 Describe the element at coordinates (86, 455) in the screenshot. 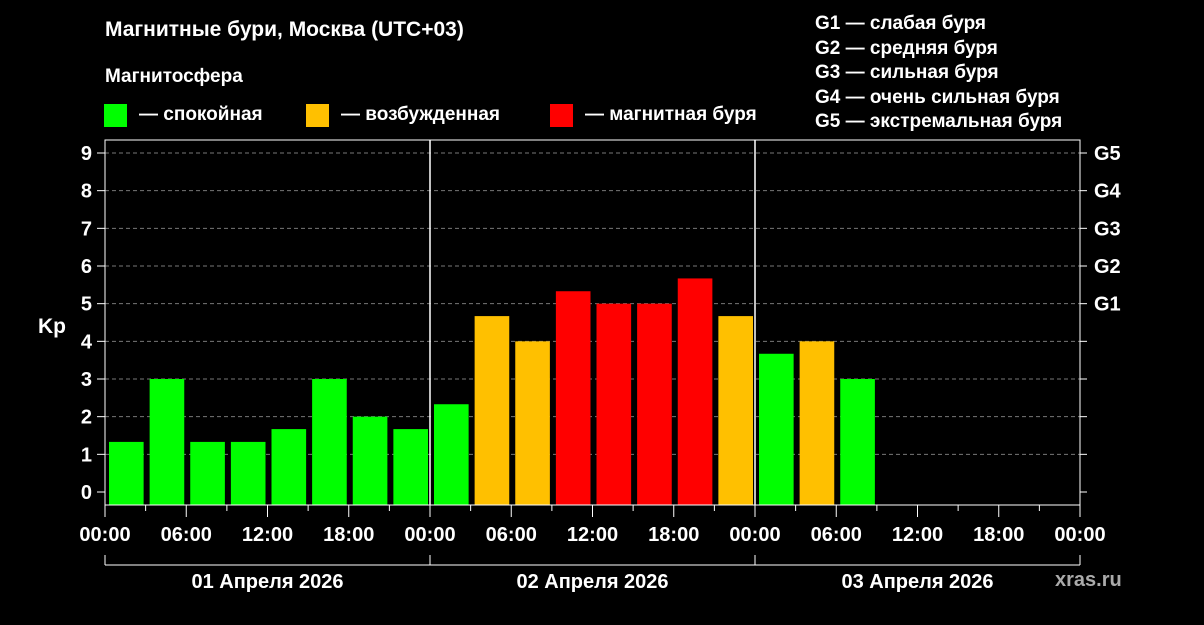

I see `y-tick-label: 1` at that location.